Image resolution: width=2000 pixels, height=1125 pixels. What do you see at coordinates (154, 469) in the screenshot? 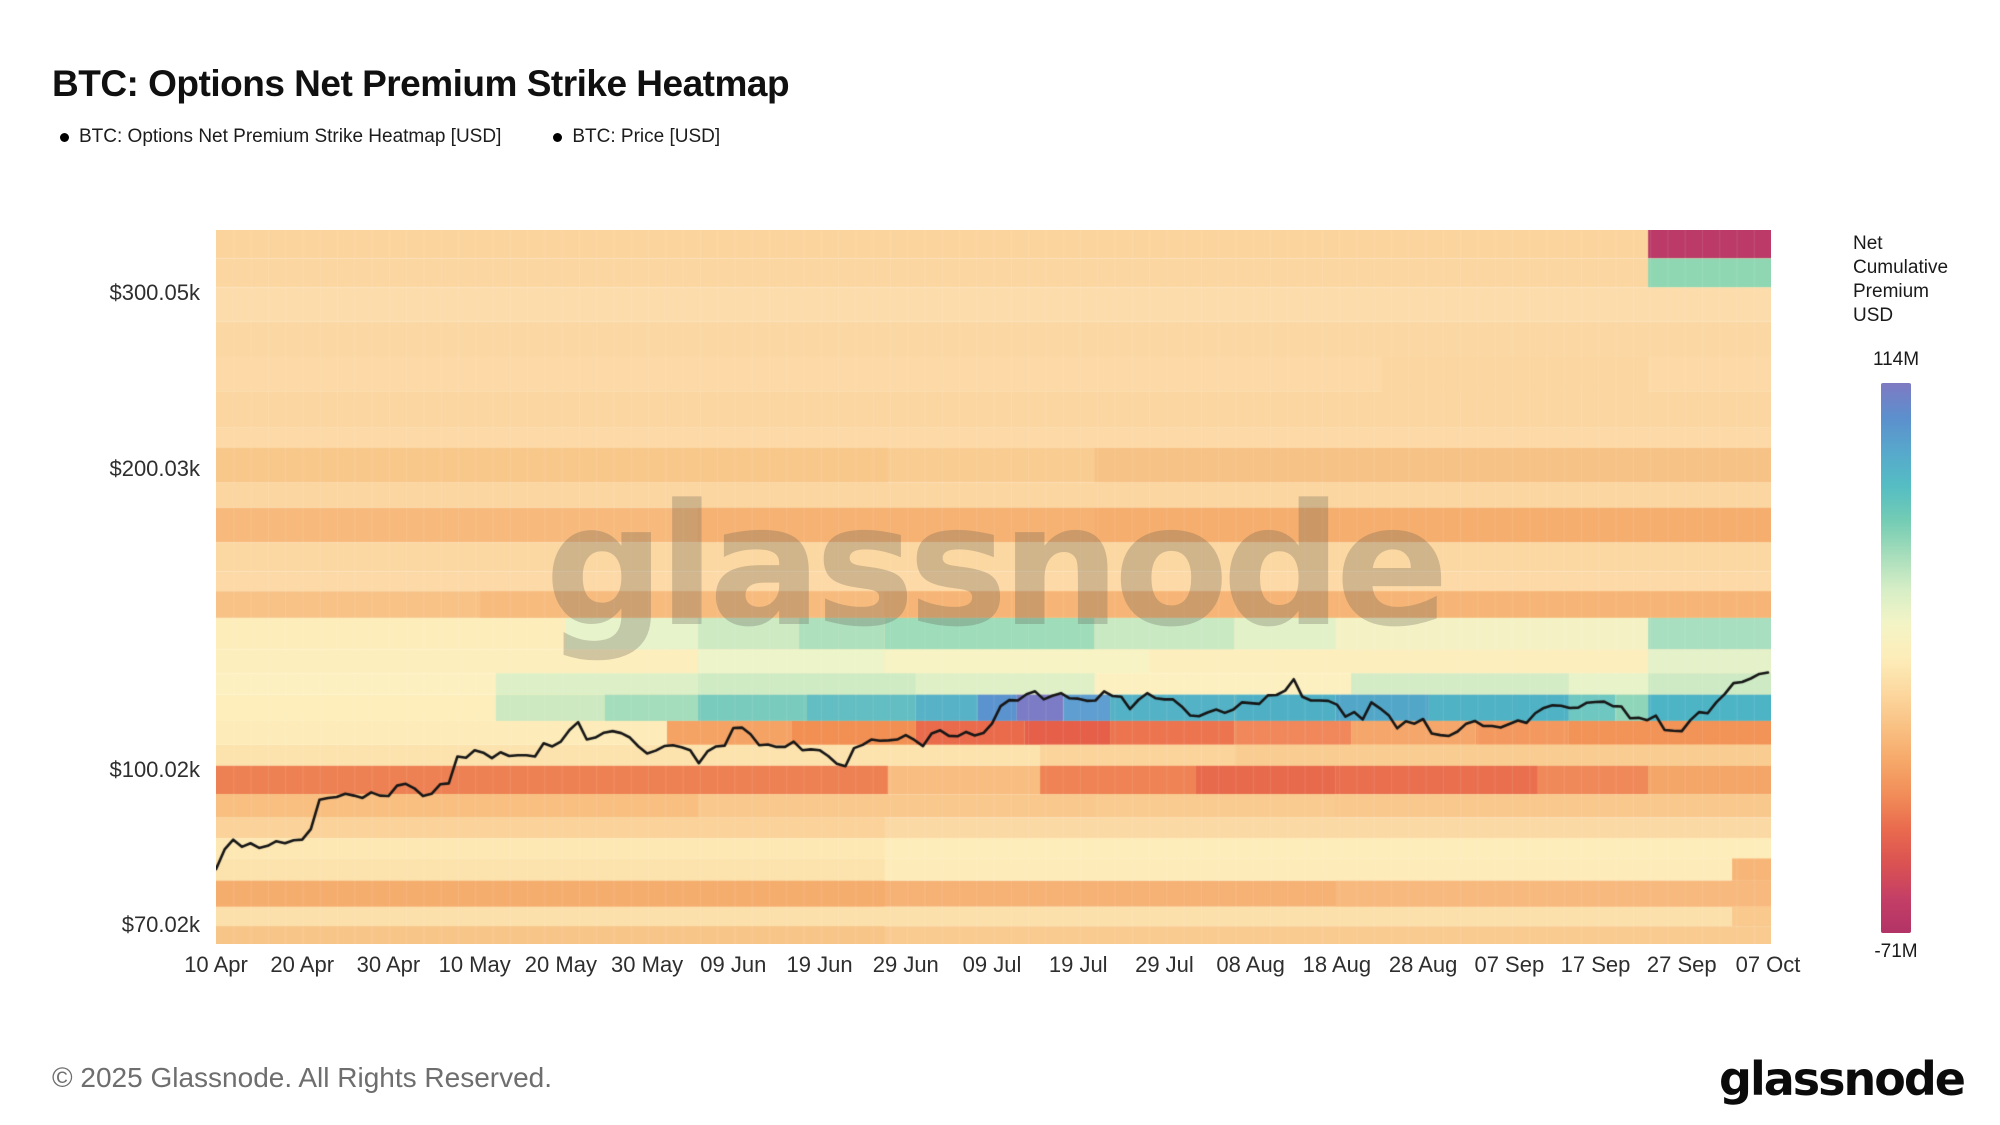
I see `y-tick-label: $200.03k` at bounding box center [154, 469].